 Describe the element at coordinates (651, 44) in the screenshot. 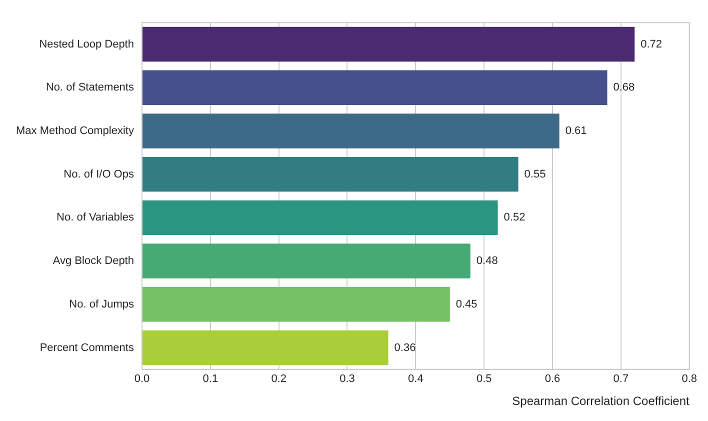

I see `data-label: 0.72` at that location.